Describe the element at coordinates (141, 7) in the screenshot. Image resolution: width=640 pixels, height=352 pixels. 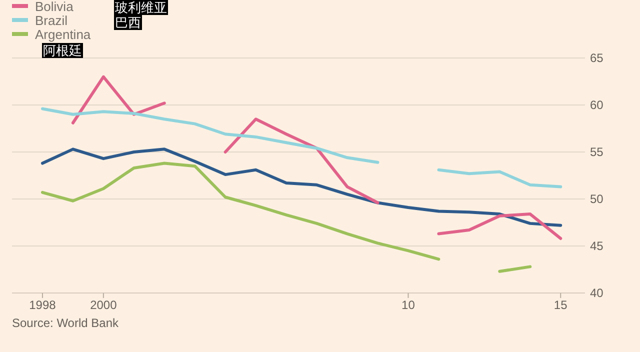
I see `text: 玻利维亚` at that location.